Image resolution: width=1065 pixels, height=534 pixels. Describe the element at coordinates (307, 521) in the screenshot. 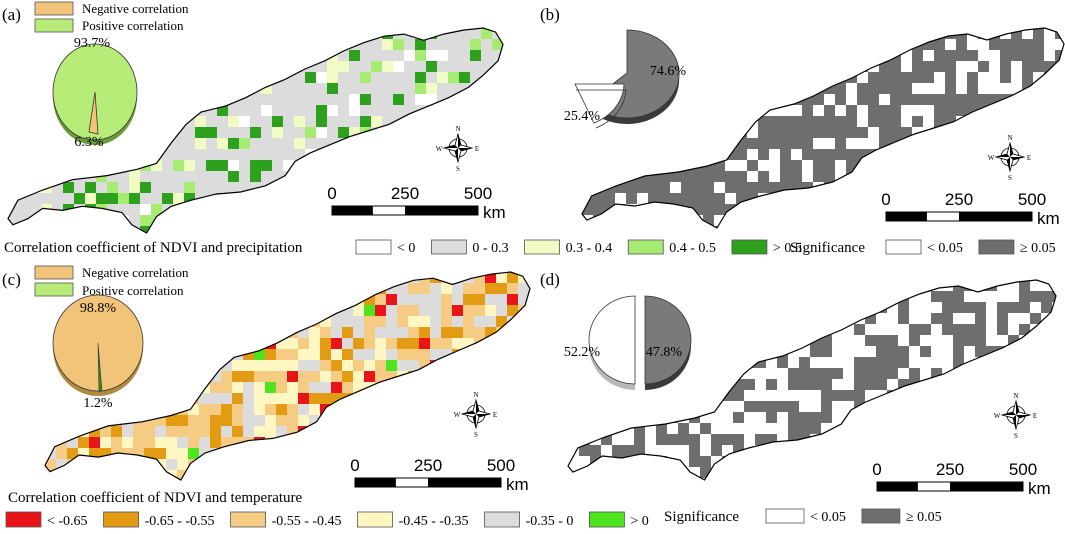

I see `legend-class-label: -0.55 - -0.45` at that location.